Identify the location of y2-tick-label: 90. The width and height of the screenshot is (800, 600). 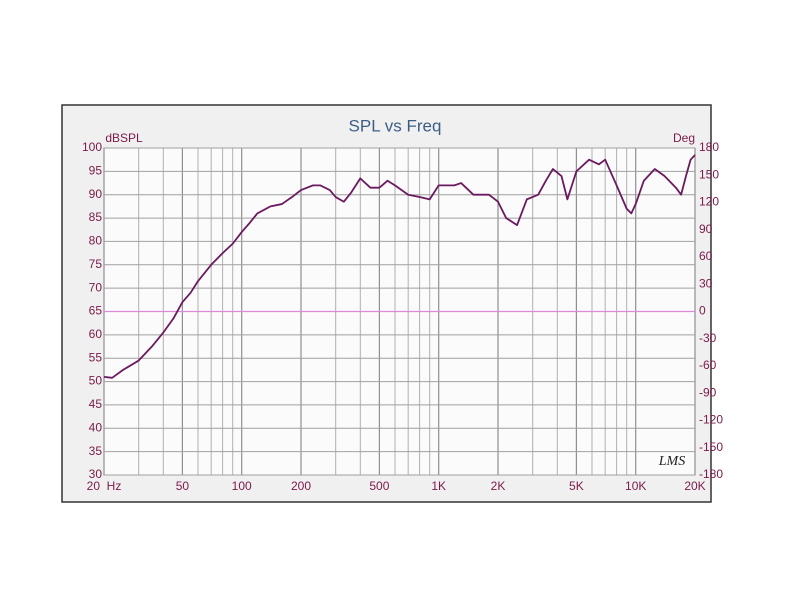
(706, 229).